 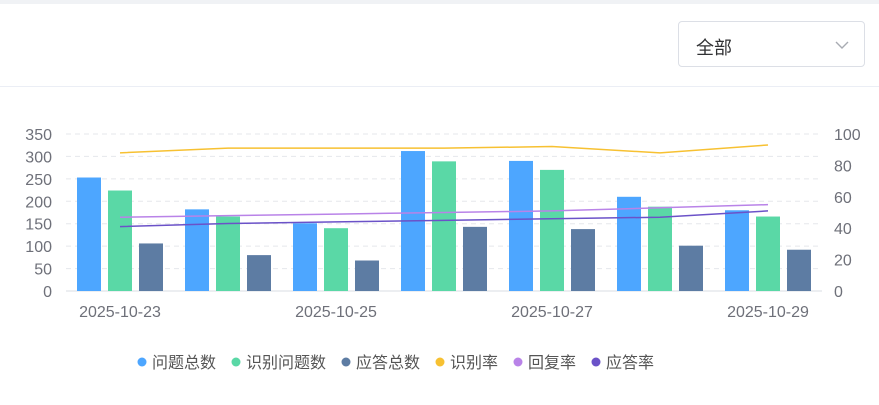 I want to click on y-left-tick-label: 50, so click(x=43, y=270).